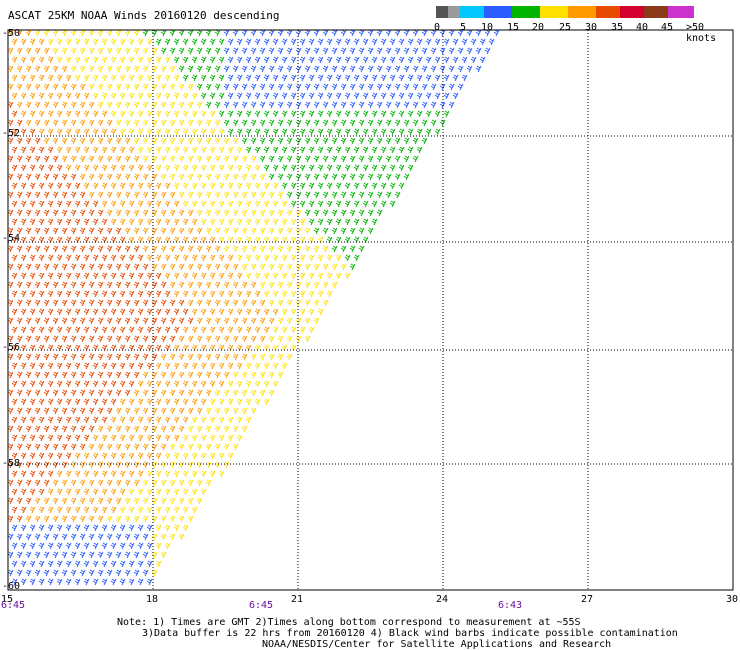 The image size is (740, 650). Describe the element at coordinates (11, 586) in the screenshot. I see `lat-label: -60` at that location.